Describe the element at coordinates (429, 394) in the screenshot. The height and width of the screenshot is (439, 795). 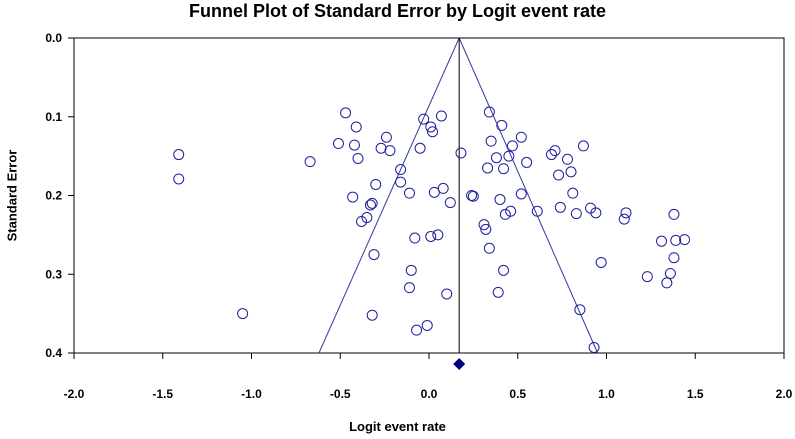
I see `x-tick-label: 0.0` at that location.